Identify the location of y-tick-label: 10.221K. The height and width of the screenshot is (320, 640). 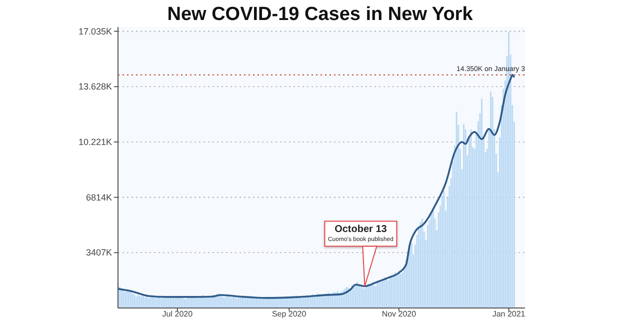
(95, 141).